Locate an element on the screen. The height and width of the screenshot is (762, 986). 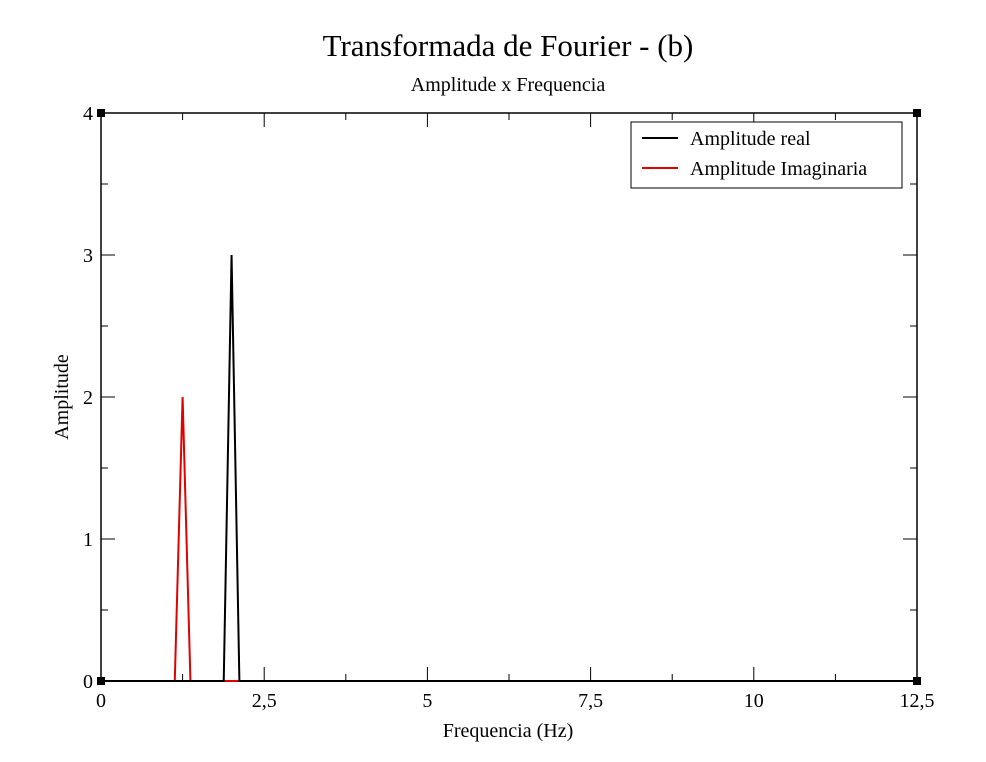
x-tick-label: 12,5 is located at coordinates (917, 701).